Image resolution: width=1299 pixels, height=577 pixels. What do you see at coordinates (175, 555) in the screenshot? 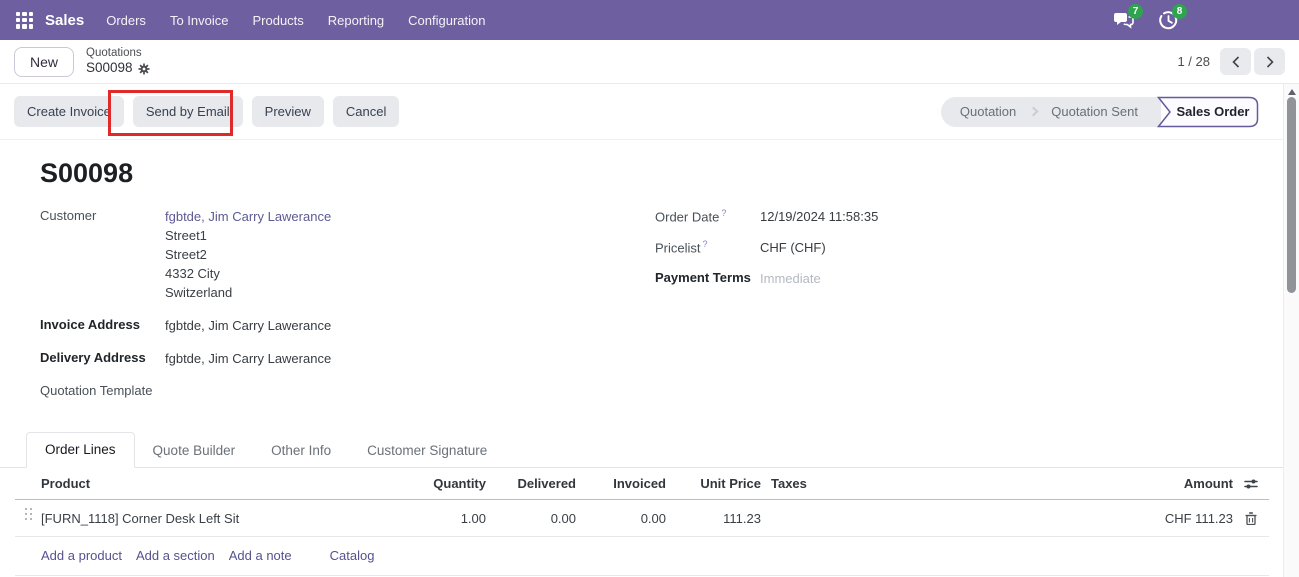
I see `add-a-section-link: Add a section` at bounding box center [175, 555].